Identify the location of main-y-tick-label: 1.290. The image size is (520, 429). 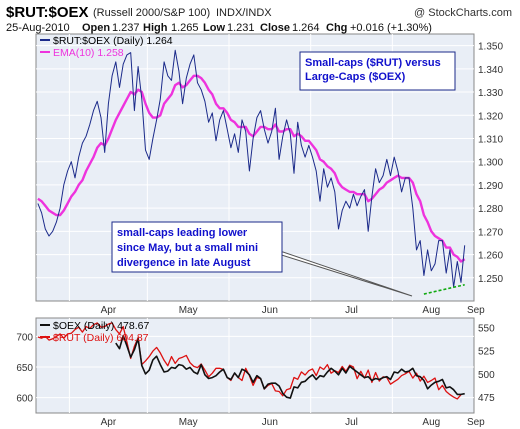
(490, 186).